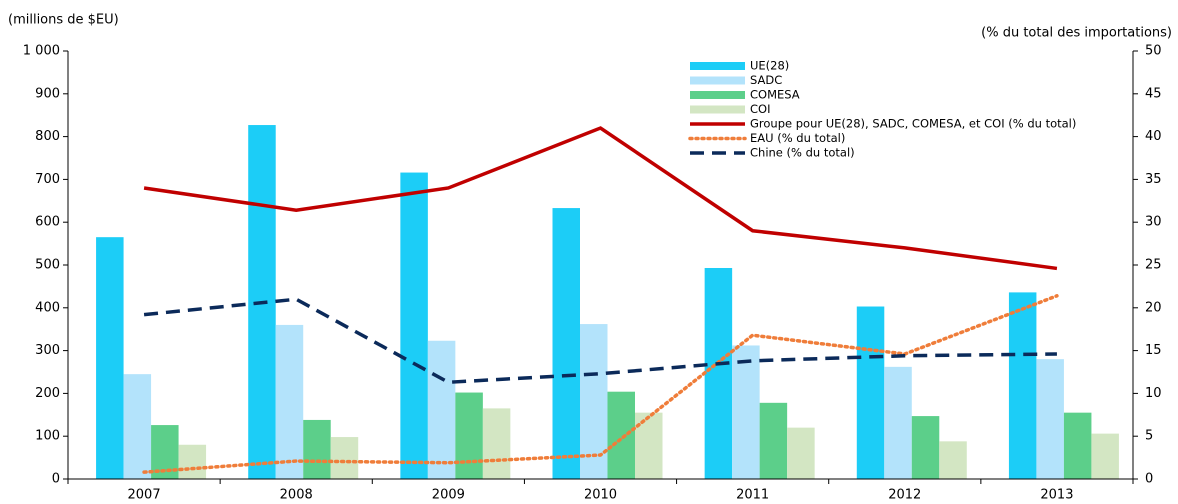  Describe the element at coordinates (1153, 93) in the screenshot. I see `y2-tick-label: 45` at that location.